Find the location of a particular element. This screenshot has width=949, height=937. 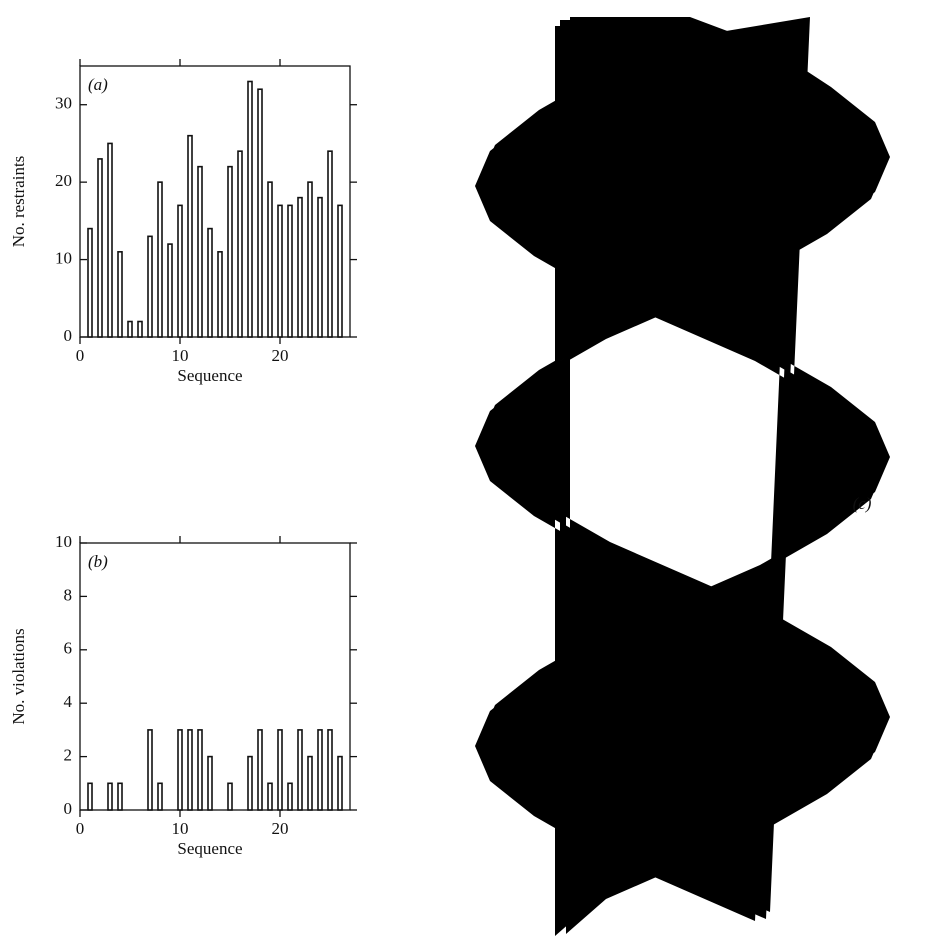

y-axis-label: No. restraints is located at coordinates (18, 202).